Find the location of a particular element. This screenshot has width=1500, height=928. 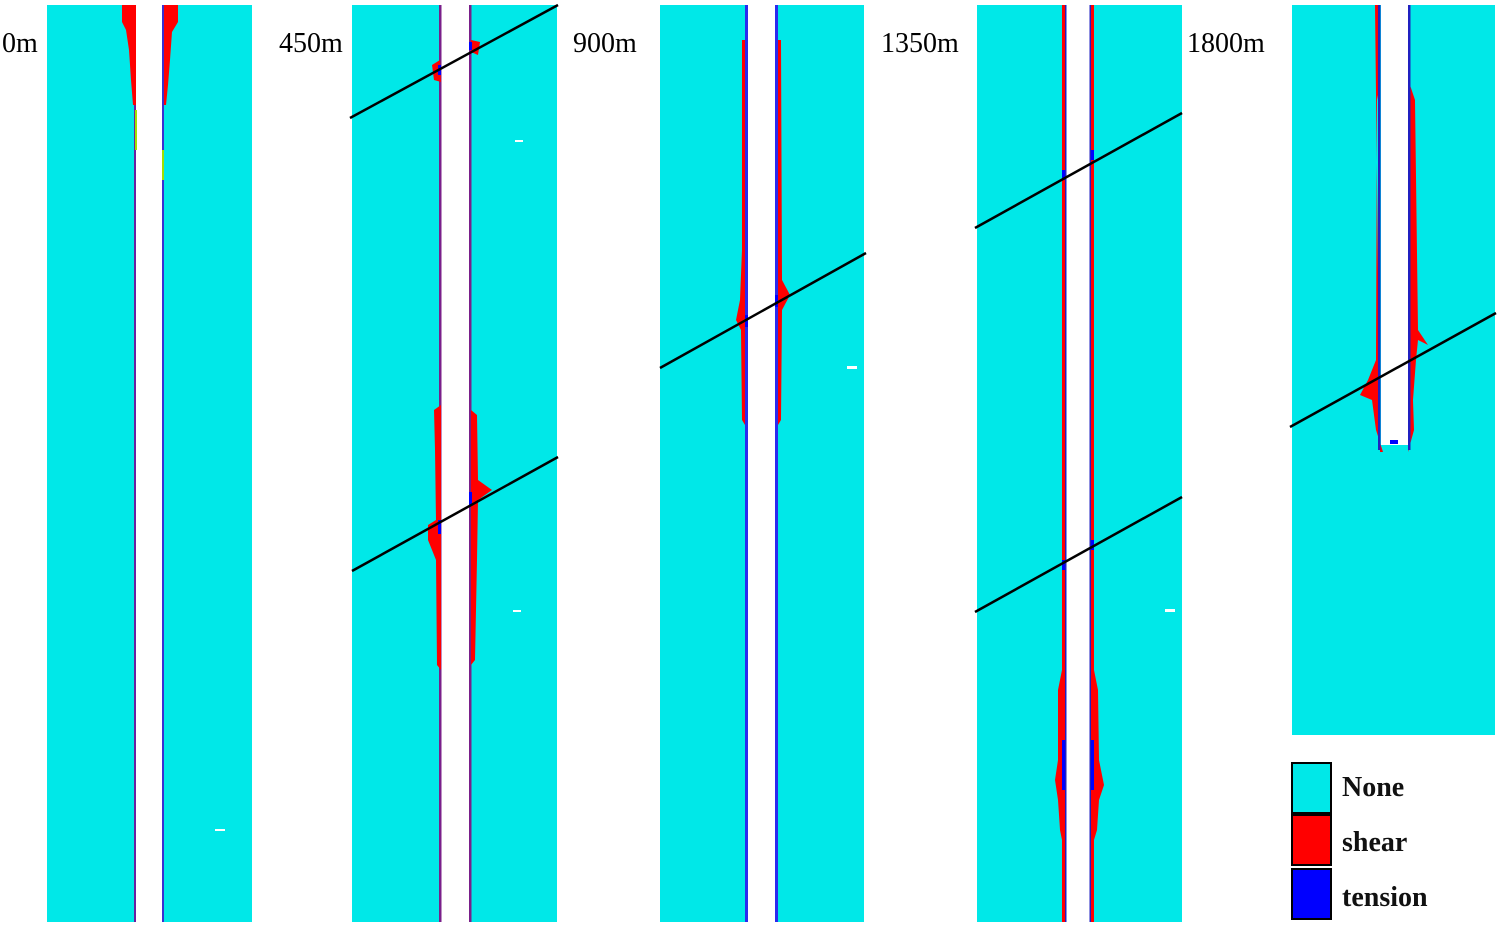

legend-swatch-tension is located at coordinates (1311, 894).